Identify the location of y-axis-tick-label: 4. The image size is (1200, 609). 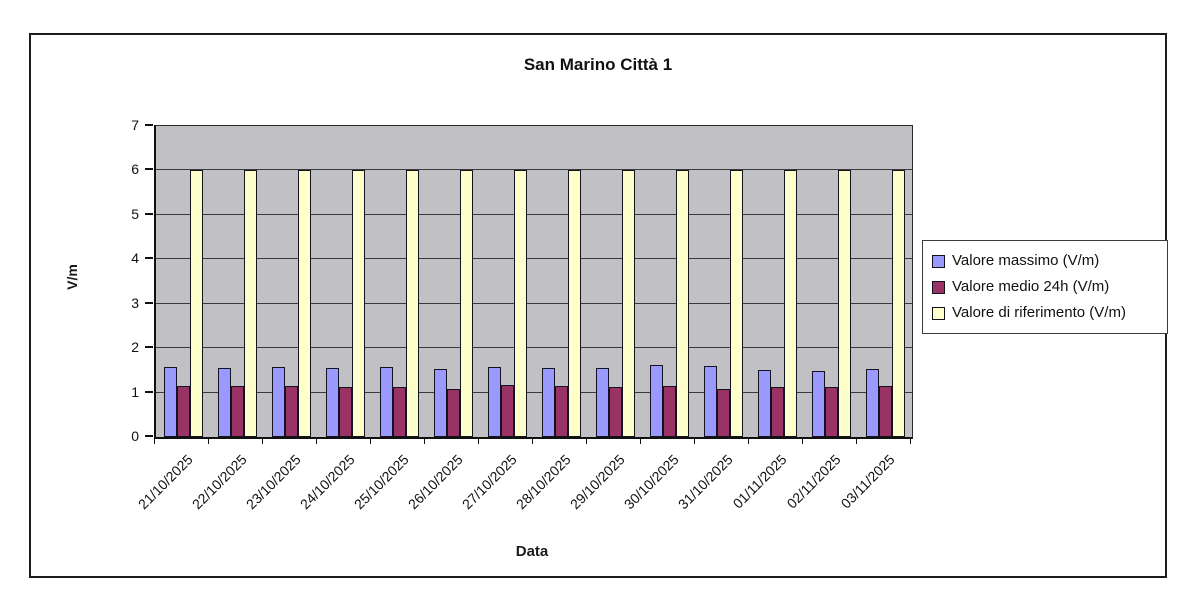
(135, 258).